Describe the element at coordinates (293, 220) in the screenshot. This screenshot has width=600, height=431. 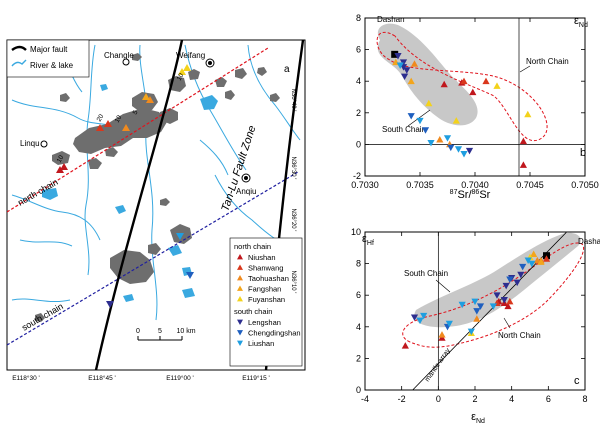
I see `lat-tick-label: N36°20 '` at that location.